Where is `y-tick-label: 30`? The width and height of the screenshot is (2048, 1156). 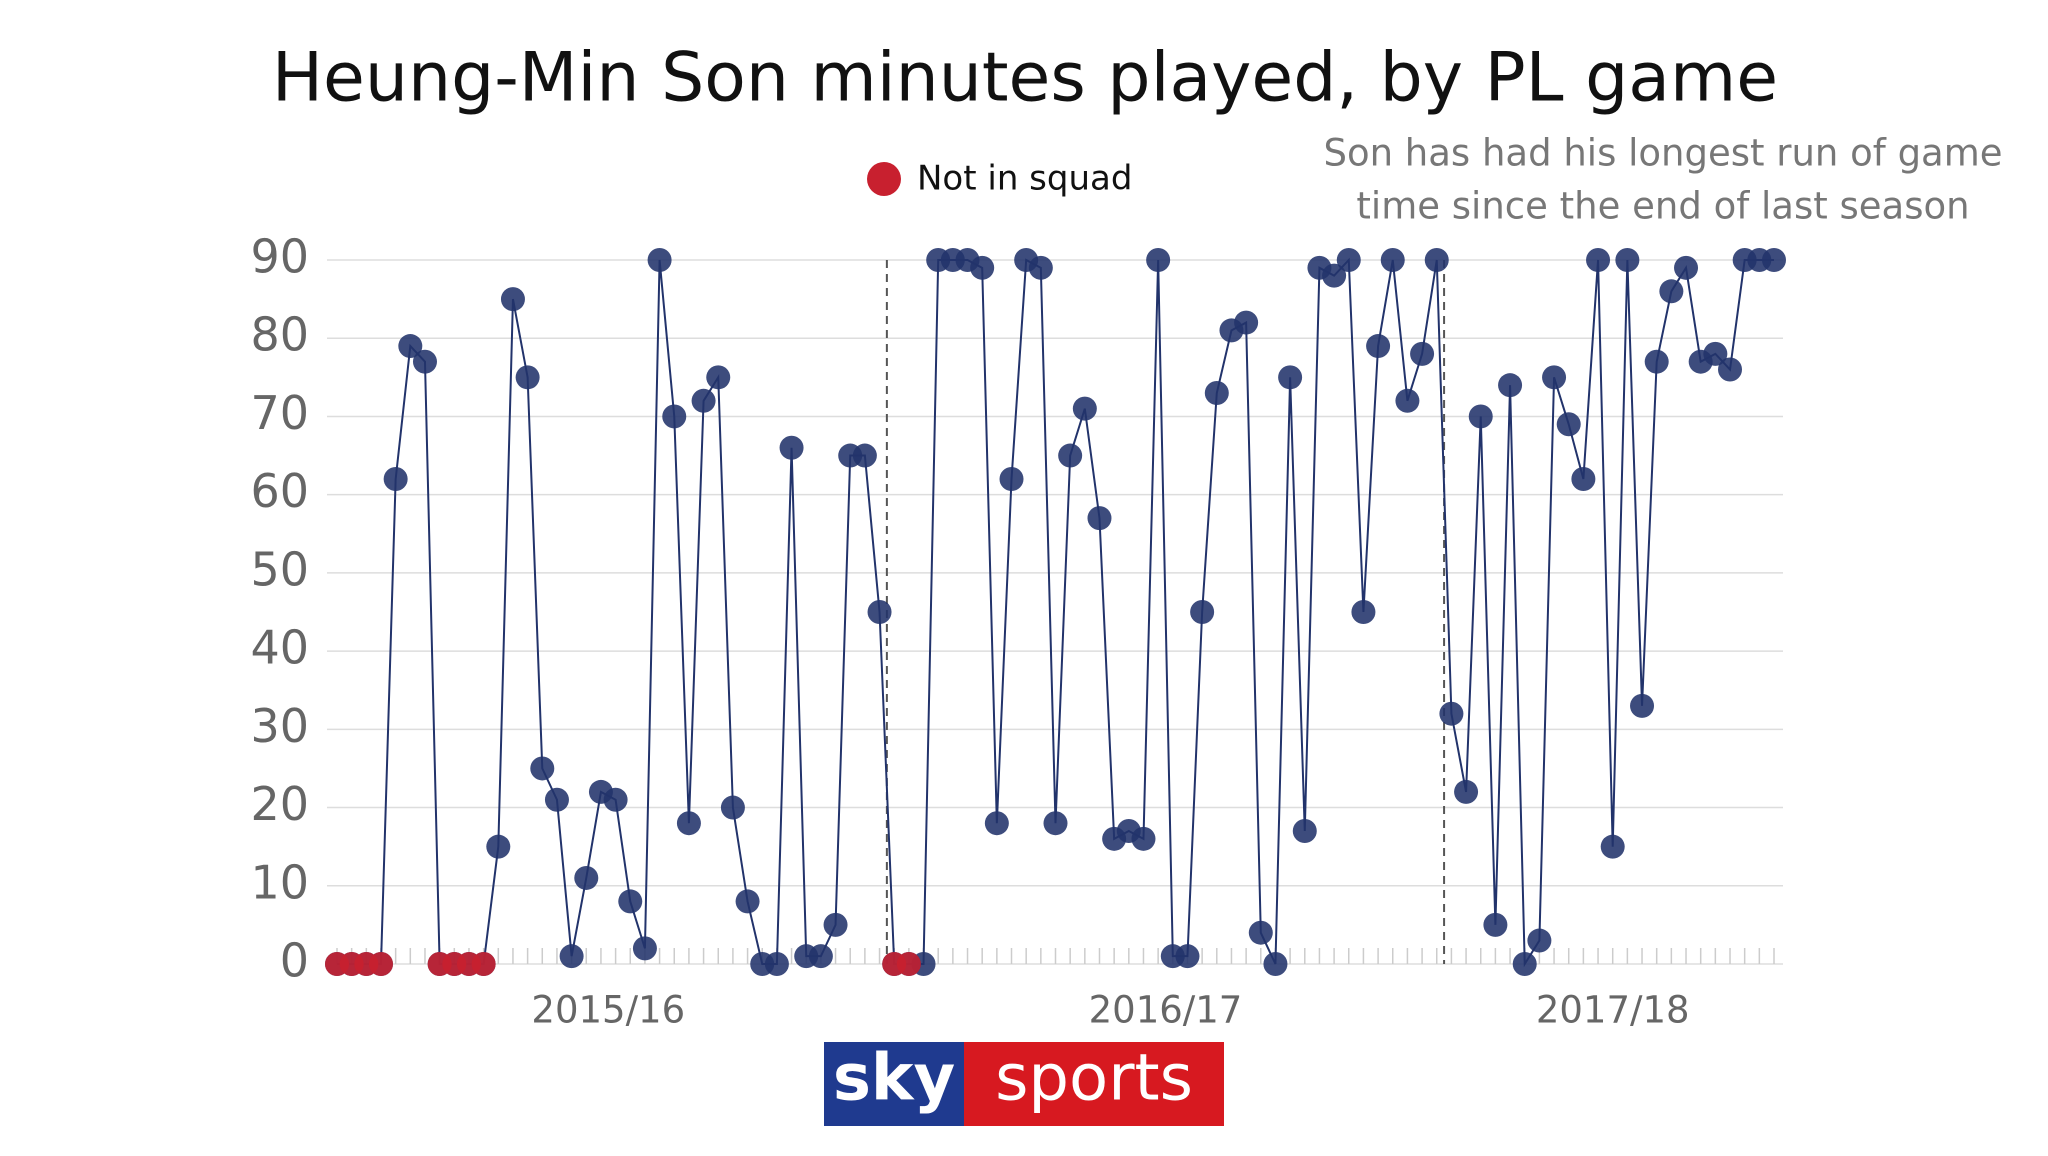
y-tick-label: 30 is located at coordinates (279, 726).